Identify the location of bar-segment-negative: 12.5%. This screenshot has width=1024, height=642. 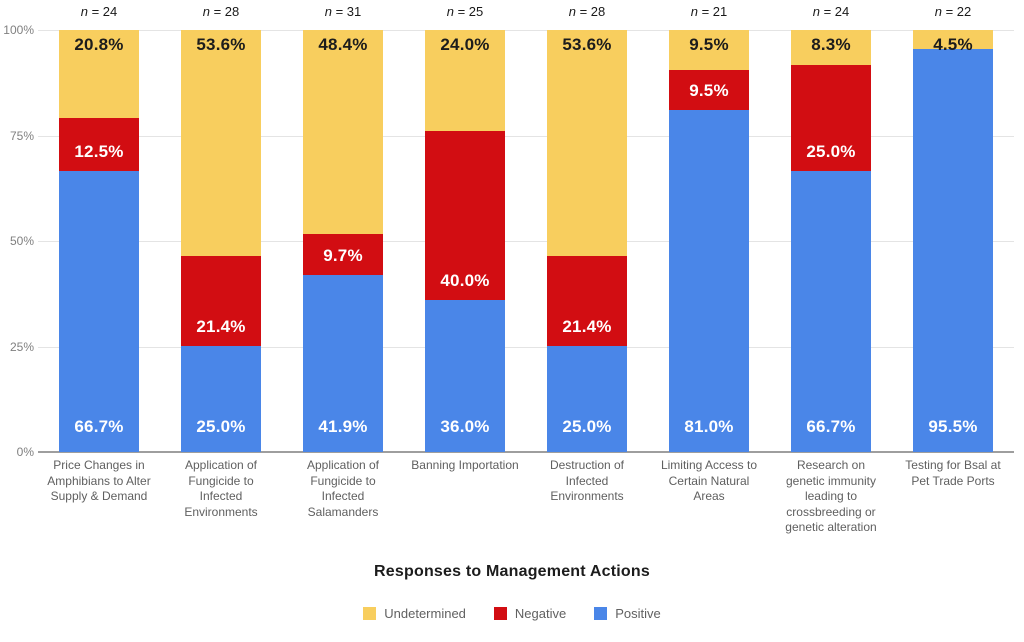
(99, 144).